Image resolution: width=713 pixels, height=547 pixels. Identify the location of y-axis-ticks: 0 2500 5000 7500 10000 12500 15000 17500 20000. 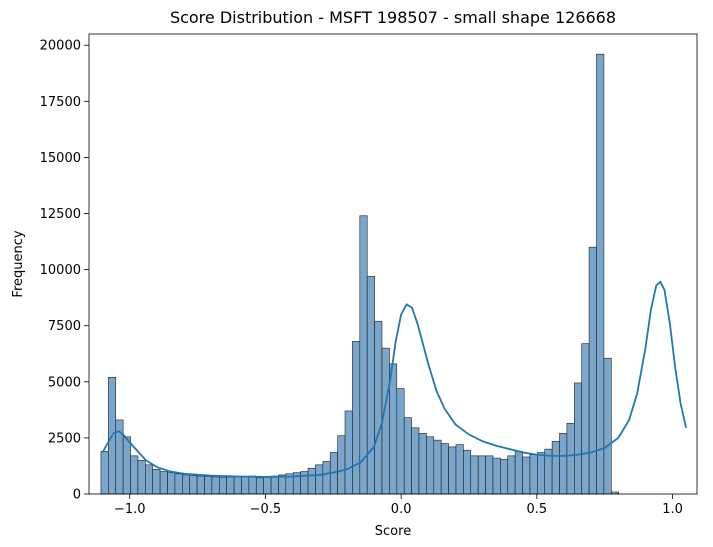
(64, 271).